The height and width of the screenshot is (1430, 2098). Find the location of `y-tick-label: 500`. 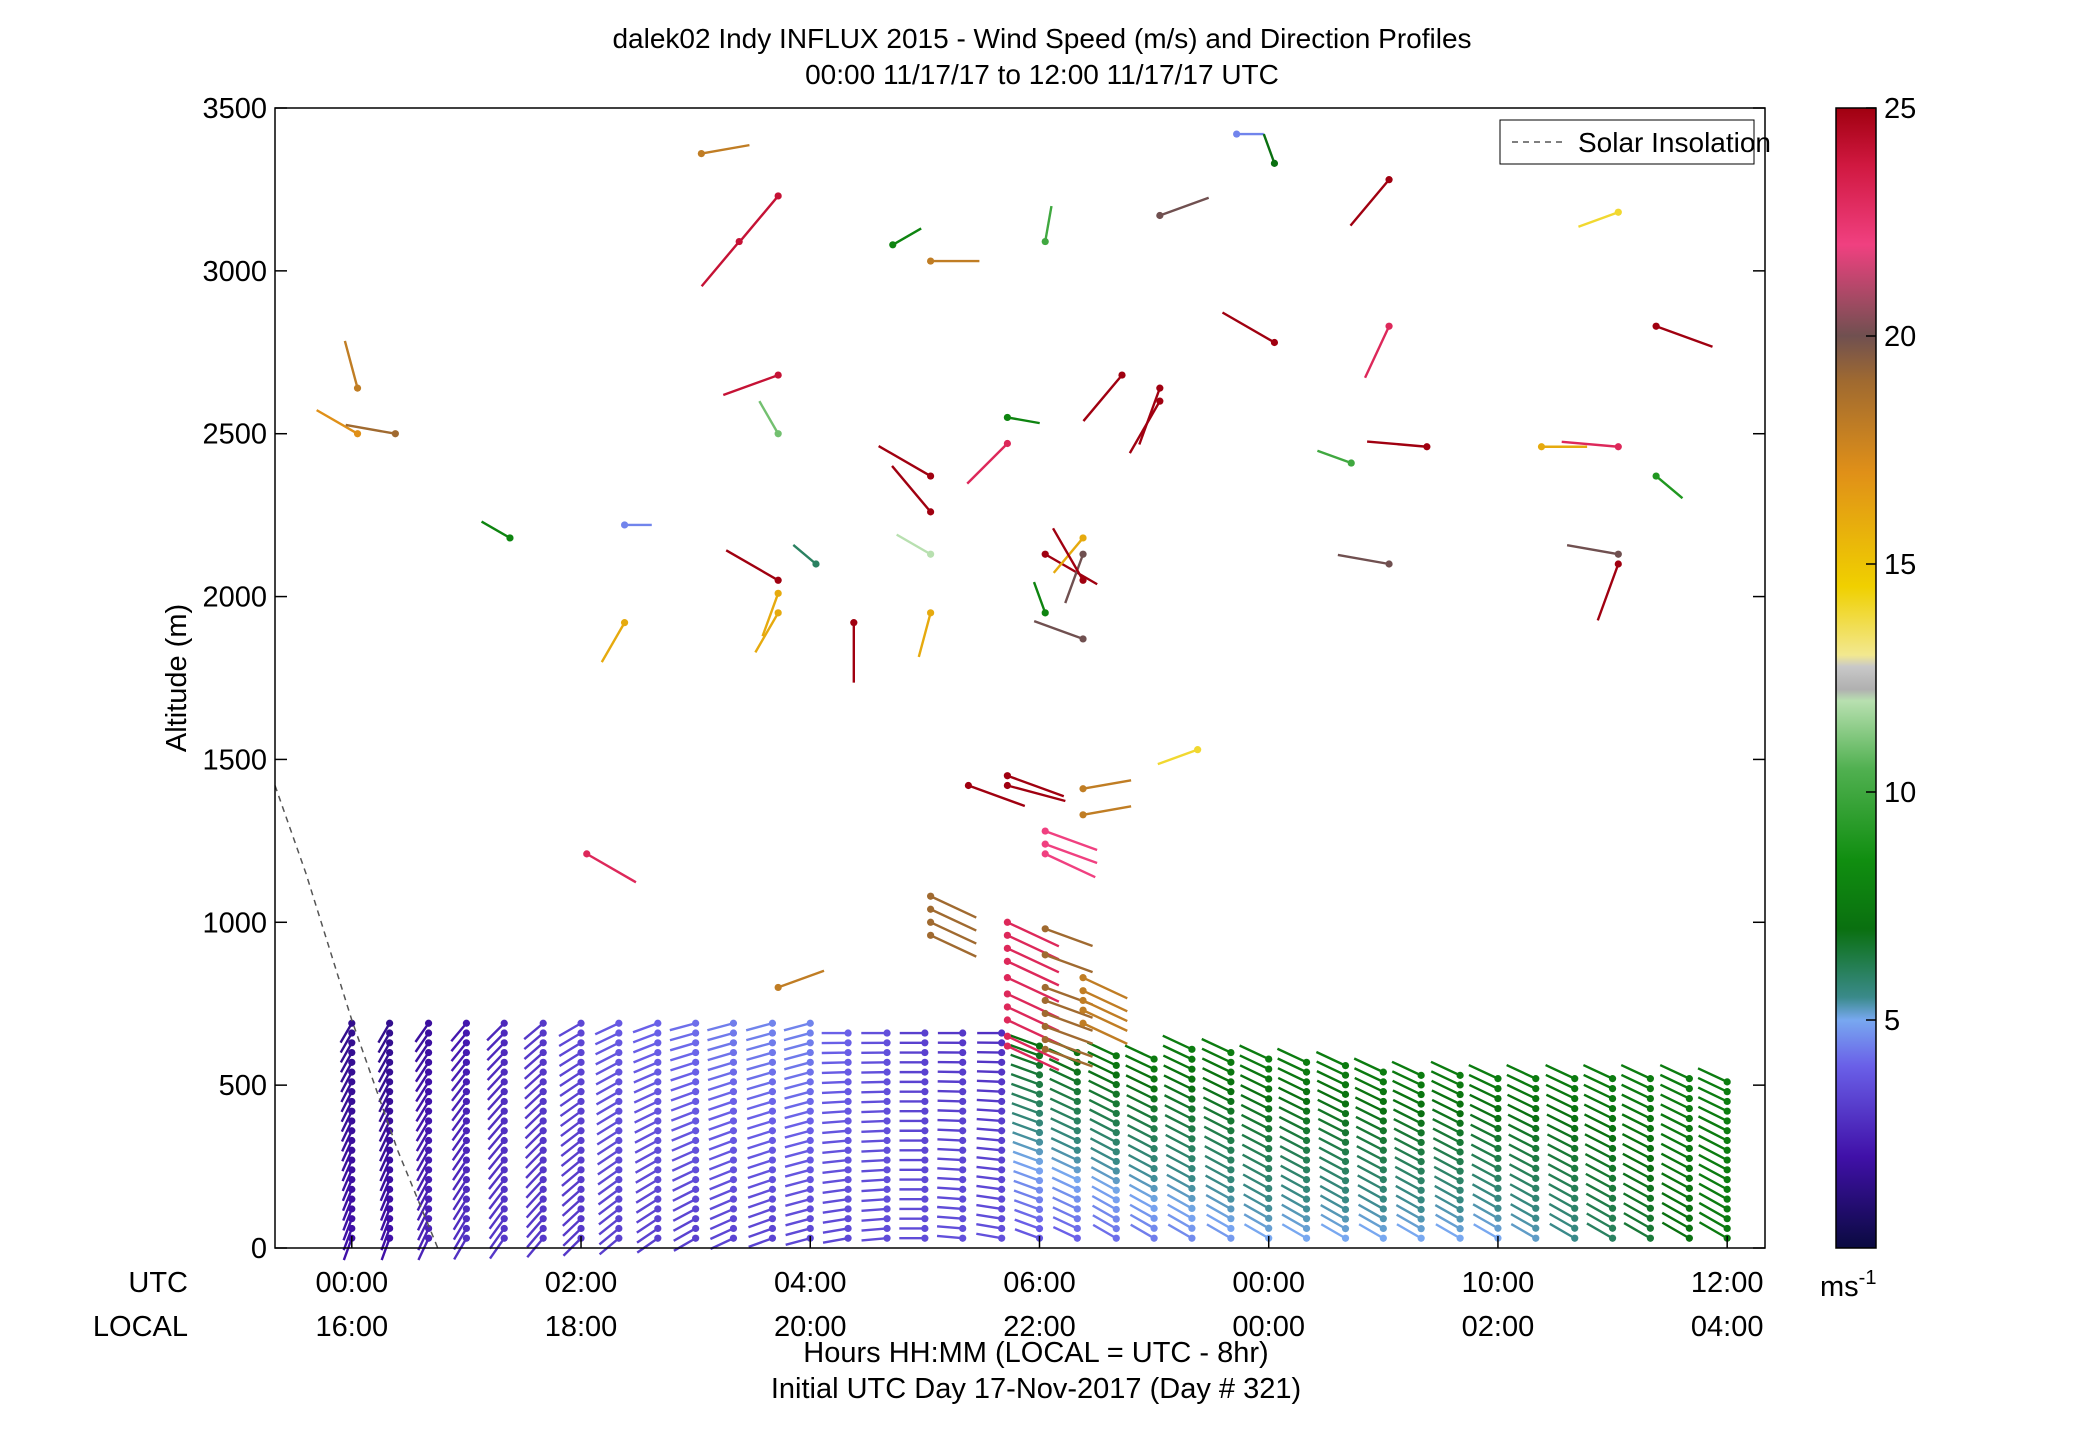

y-tick-label: 500 is located at coordinates (243, 1086).